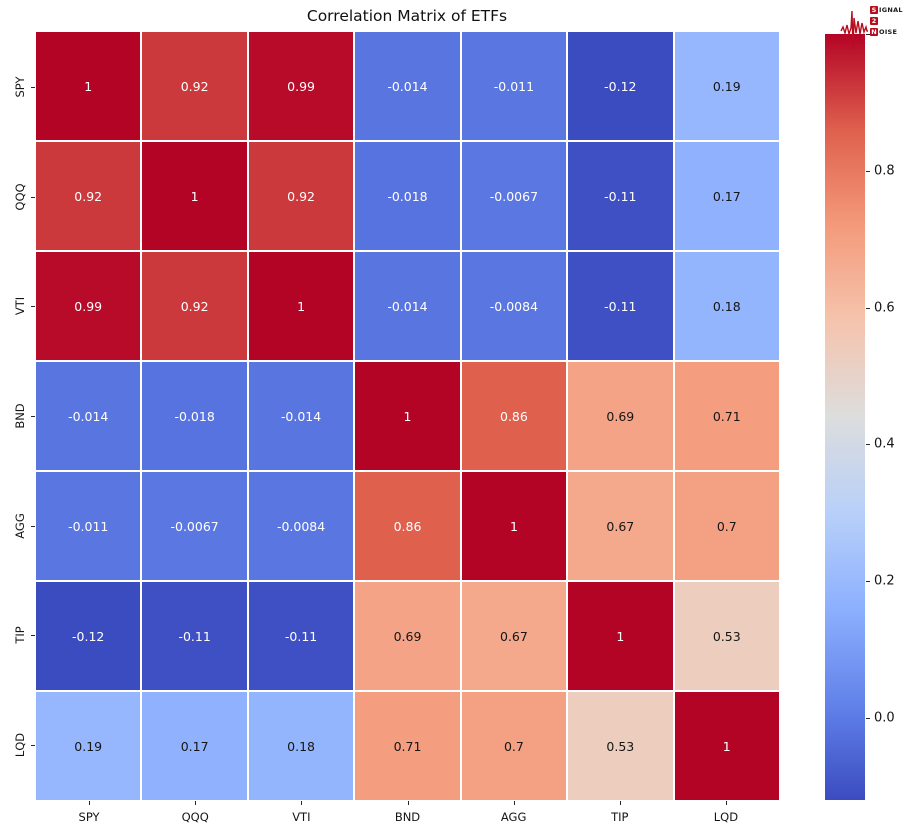 The image size is (904, 836). I want to click on x-tick-label-BND: BND, so click(407, 817).